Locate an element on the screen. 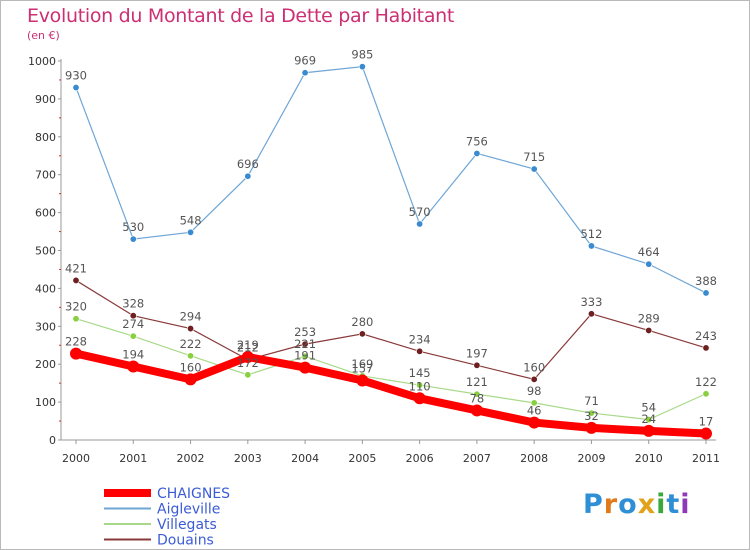  legend-label-villegats: Villegats is located at coordinates (187, 525).